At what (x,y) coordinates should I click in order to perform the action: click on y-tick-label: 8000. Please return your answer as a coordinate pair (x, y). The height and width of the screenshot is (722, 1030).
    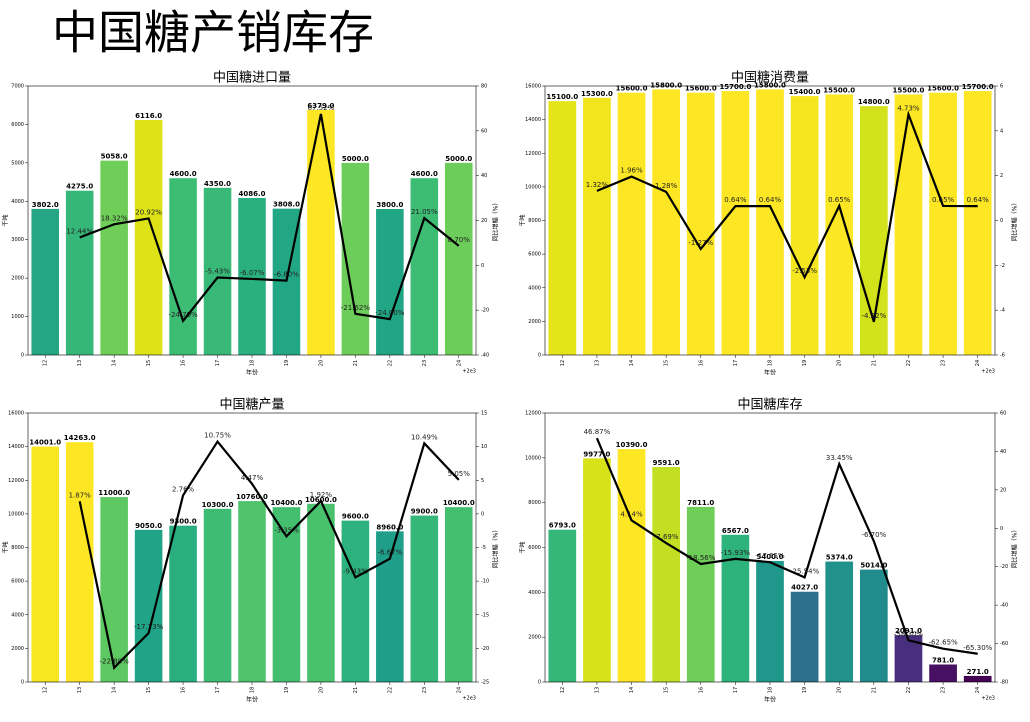
    Looking at the image, I should click on (534, 503).